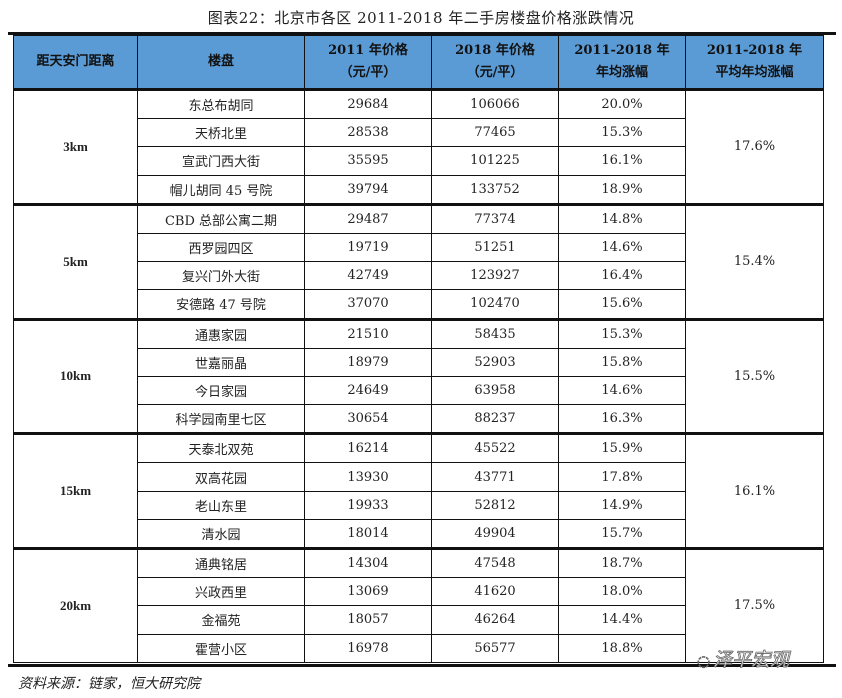  What do you see at coordinates (419, 648) in the screenshot?
I see `table-row: 霍营小区 16978 56577 18.8%` at bounding box center [419, 648].